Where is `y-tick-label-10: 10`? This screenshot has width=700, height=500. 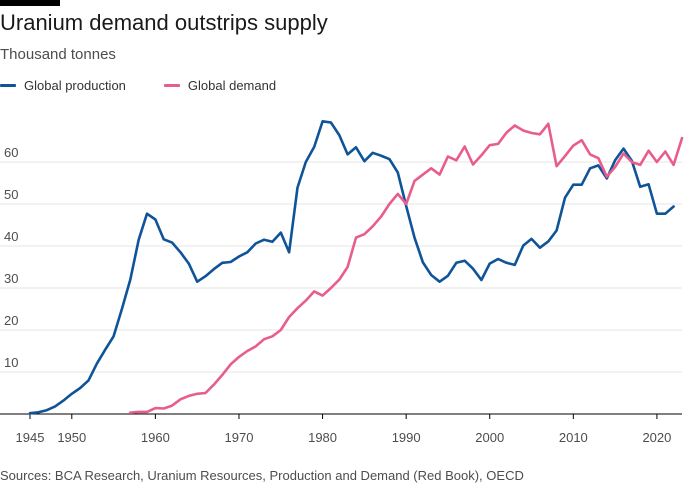 y-tick-label-10: 10 is located at coordinates (11, 362).